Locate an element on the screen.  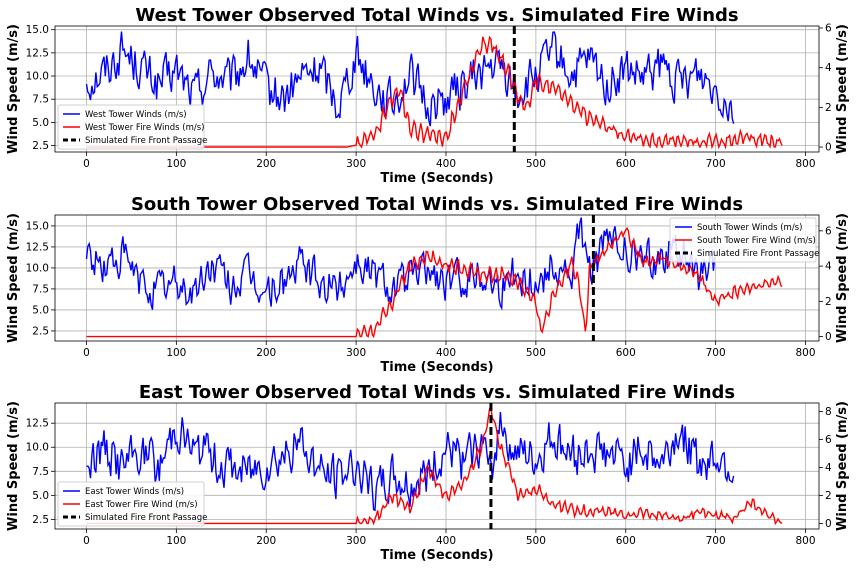
y-right-tick-label: 8 is located at coordinates (828, 412).